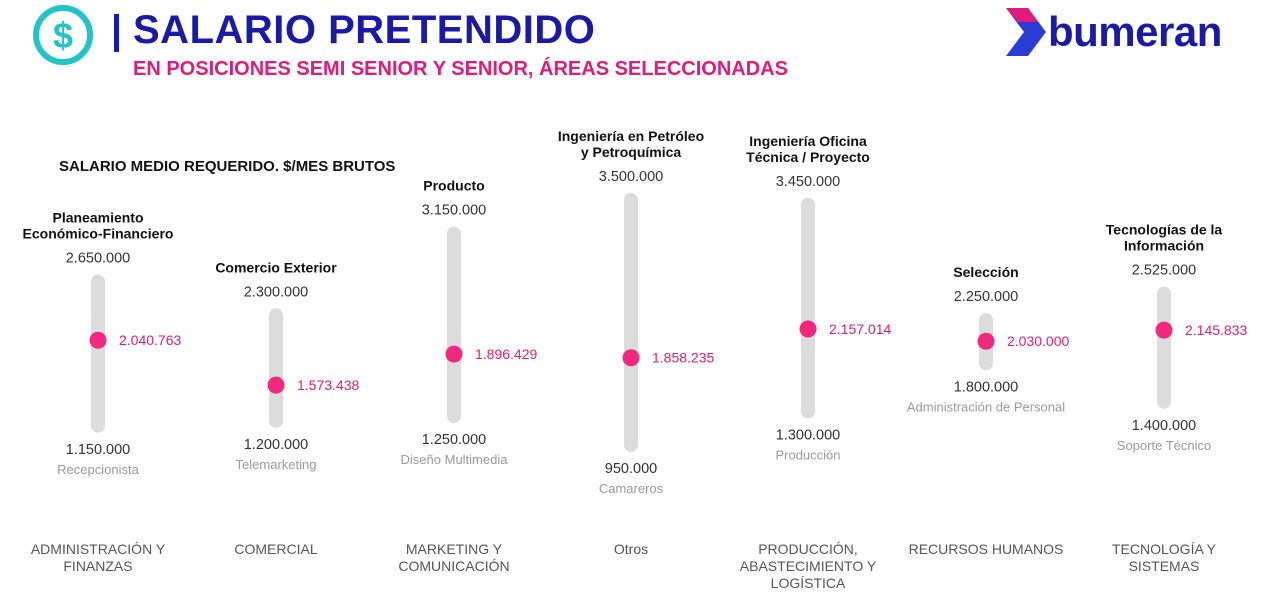  Describe the element at coordinates (986, 387) in the screenshot. I see `min-value-label: 1.800.000` at that location.